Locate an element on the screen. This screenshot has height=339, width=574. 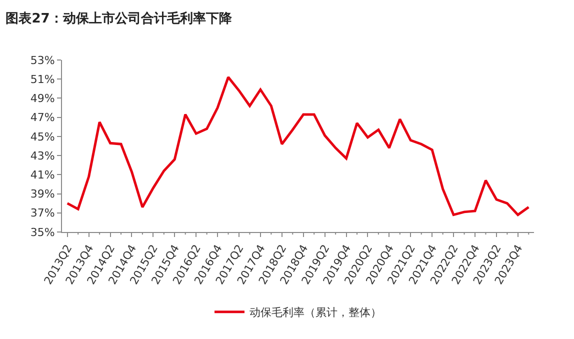
y-tick-label: 47% is located at coordinates (42, 117).